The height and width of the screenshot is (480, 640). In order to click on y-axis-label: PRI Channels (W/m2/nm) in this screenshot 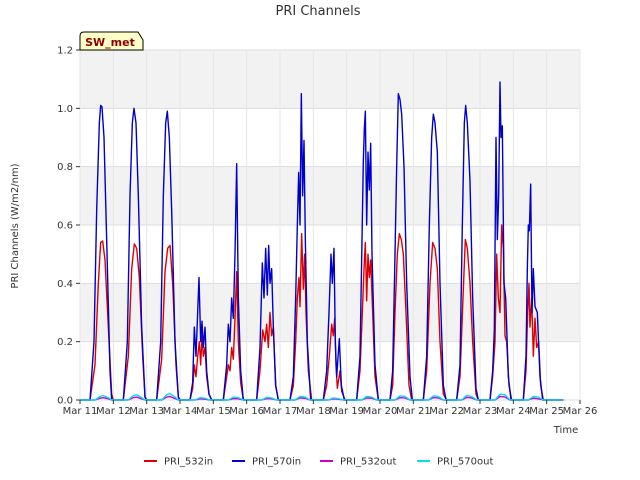, I will do `click(15, 225)`.